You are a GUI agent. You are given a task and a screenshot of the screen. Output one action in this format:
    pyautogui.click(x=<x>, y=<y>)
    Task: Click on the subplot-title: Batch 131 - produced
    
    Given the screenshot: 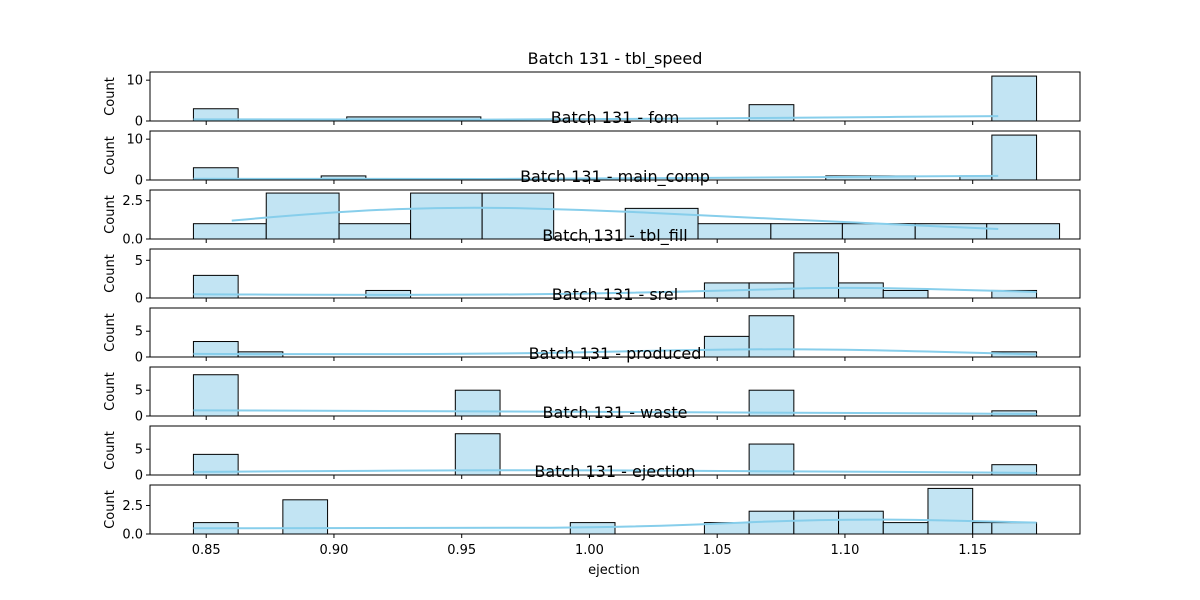 What is the action you would take?
    pyautogui.click(x=615, y=353)
    